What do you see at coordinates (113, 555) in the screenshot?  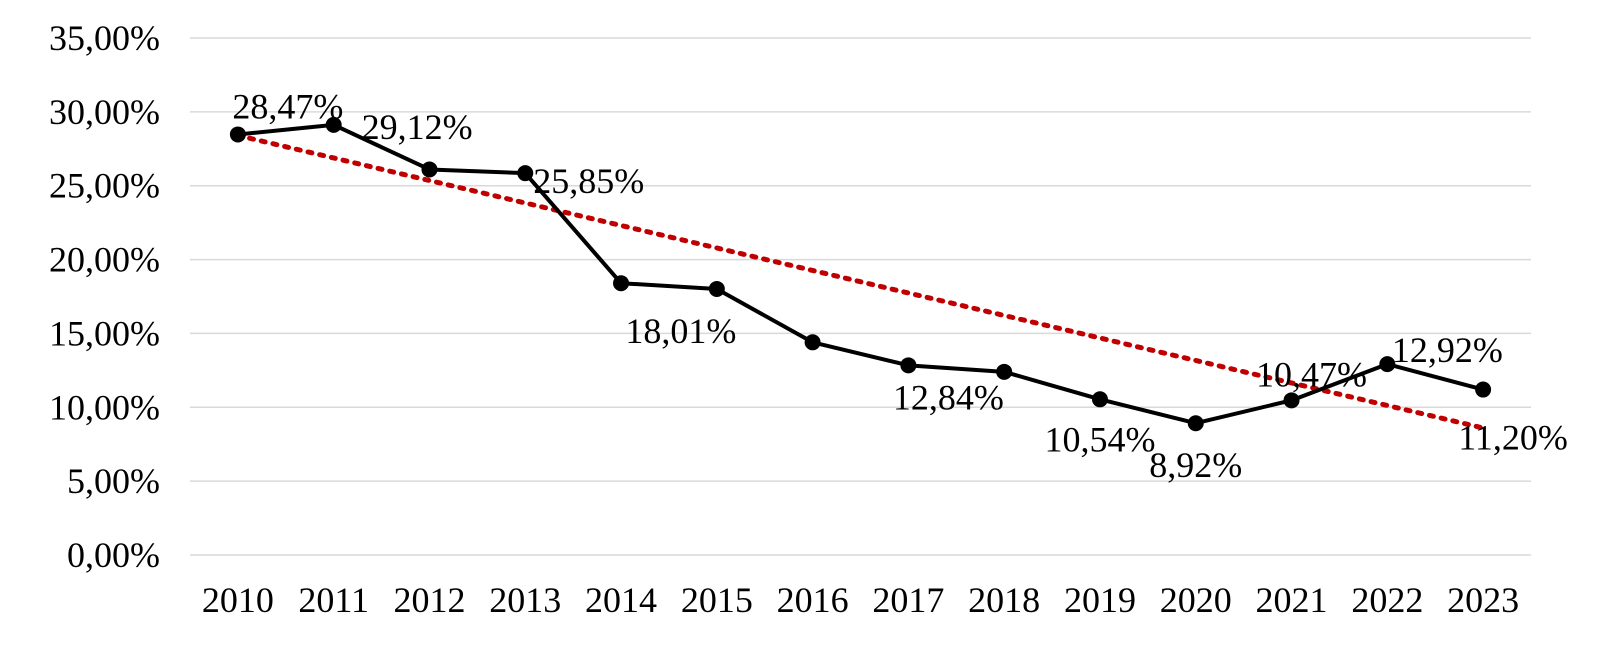 I see `y-tick-label: 0,00%` at bounding box center [113, 555].